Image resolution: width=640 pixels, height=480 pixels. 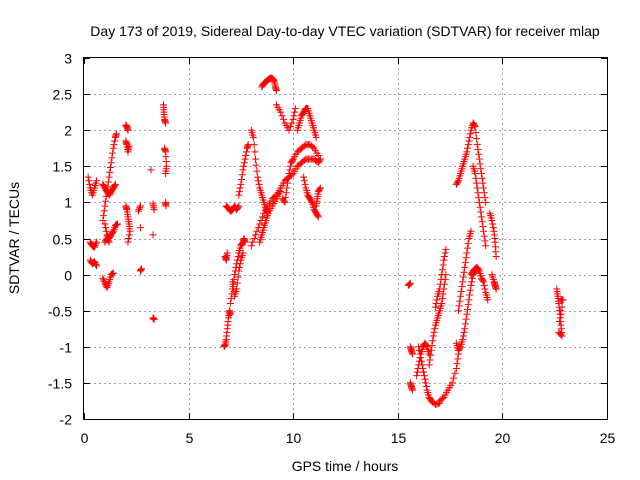 I want to click on y-tick-labels: -2 -1.5 -1 -0.5 0 0.5 1 1.5 2 2.5 3, so click(x=60, y=239).